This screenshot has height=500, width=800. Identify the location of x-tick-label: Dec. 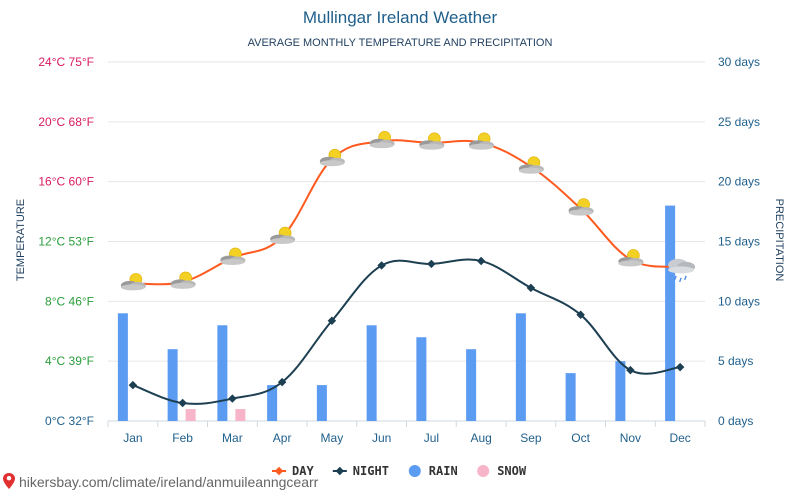
(679, 438).